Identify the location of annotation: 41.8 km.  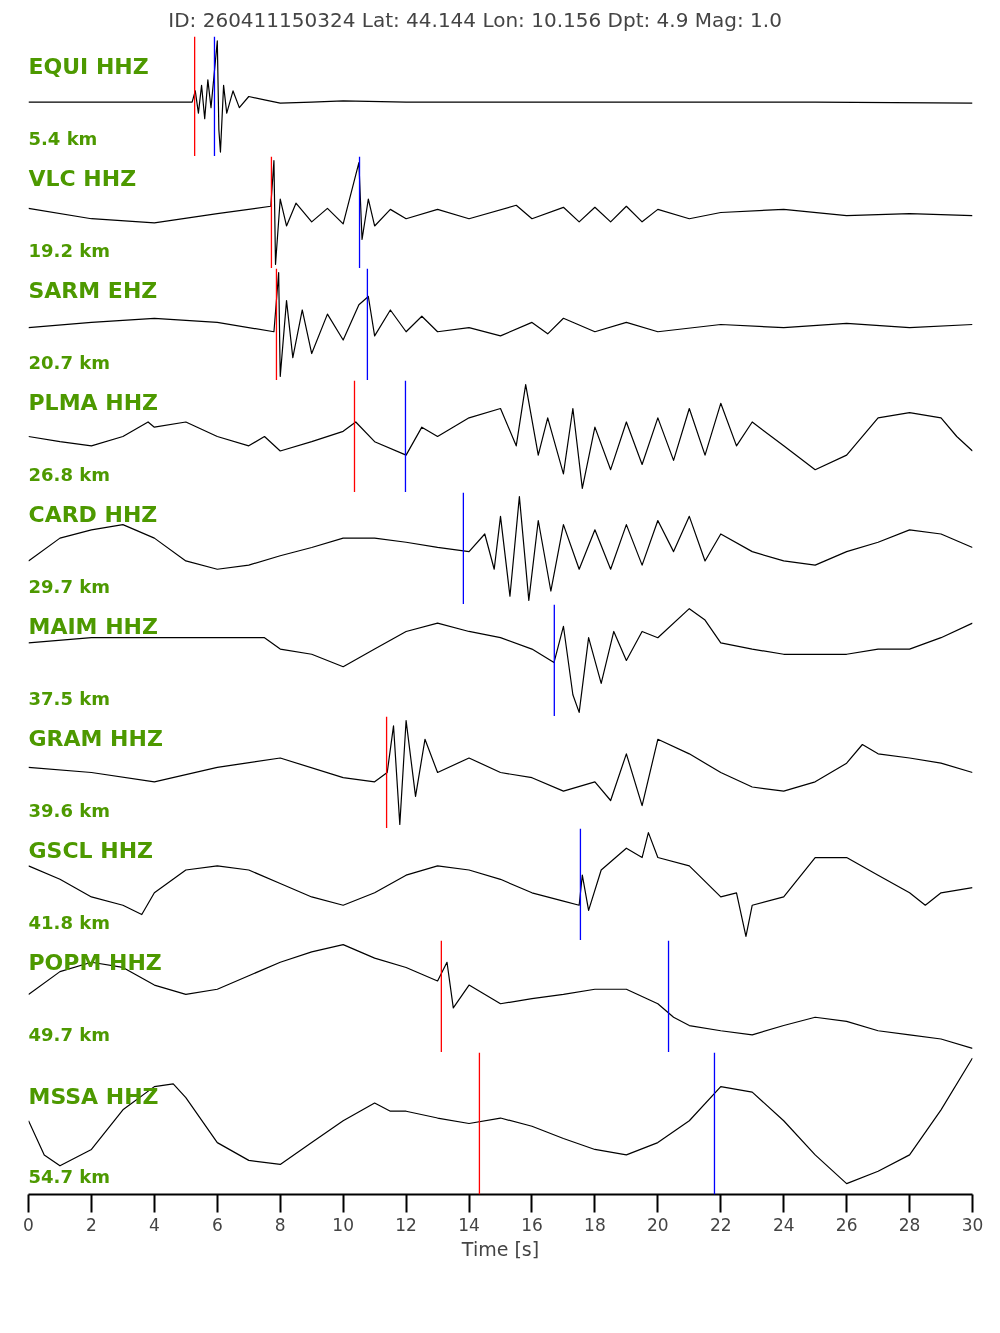
(69, 922).